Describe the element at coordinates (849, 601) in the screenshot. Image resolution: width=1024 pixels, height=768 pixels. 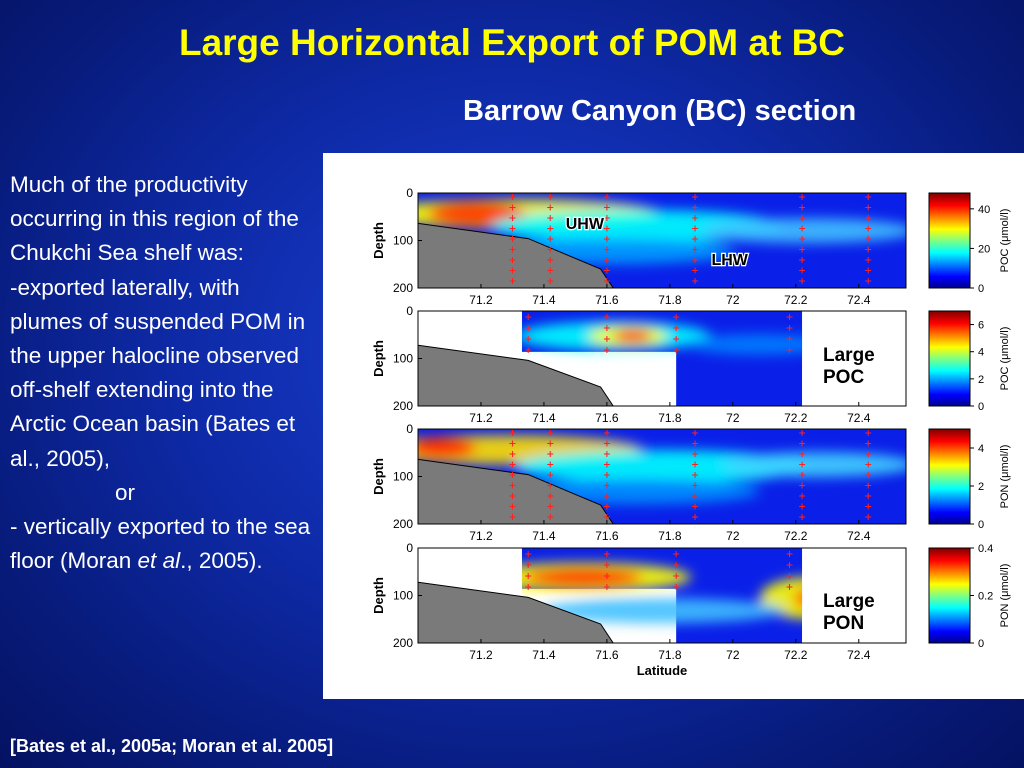
I see `annotation-label: Large` at that location.